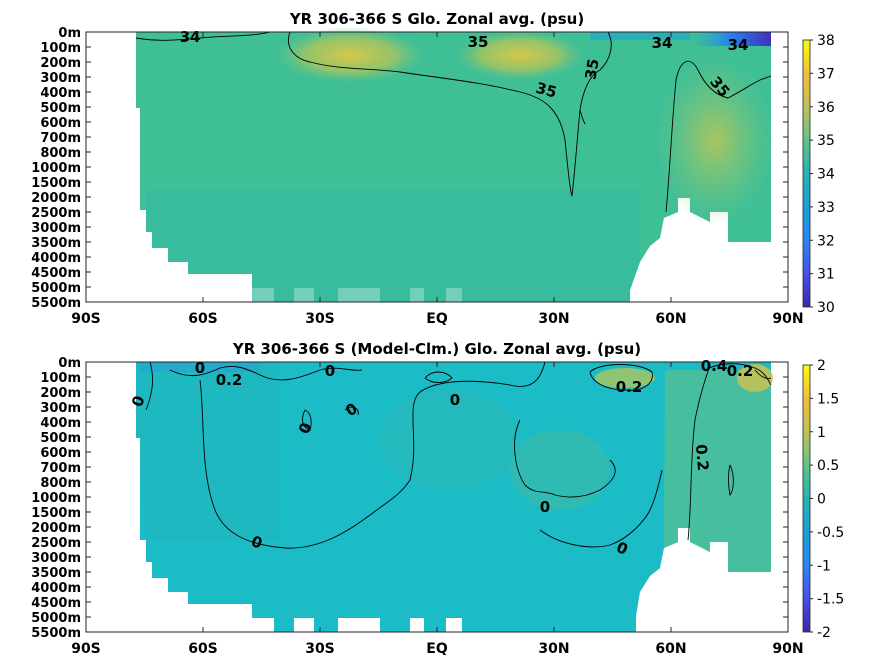  I want to click on colorbar-tick-label: 1, so click(821, 433).